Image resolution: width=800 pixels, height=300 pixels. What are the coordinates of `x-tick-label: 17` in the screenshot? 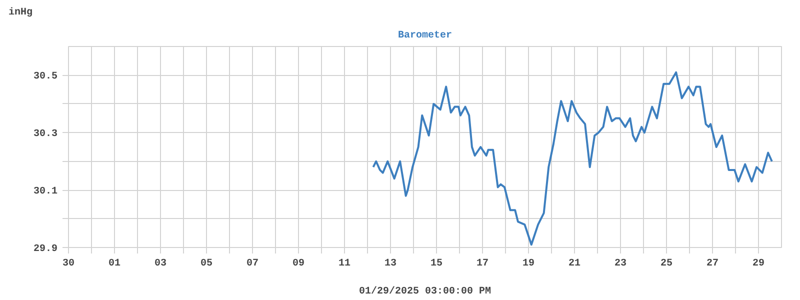 It's located at (482, 264).